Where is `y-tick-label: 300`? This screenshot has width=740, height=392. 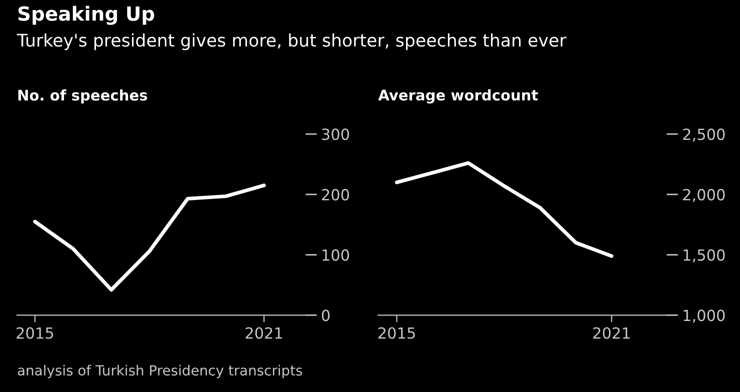
y-tick-label: 300 is located at coordinates (336, 134).